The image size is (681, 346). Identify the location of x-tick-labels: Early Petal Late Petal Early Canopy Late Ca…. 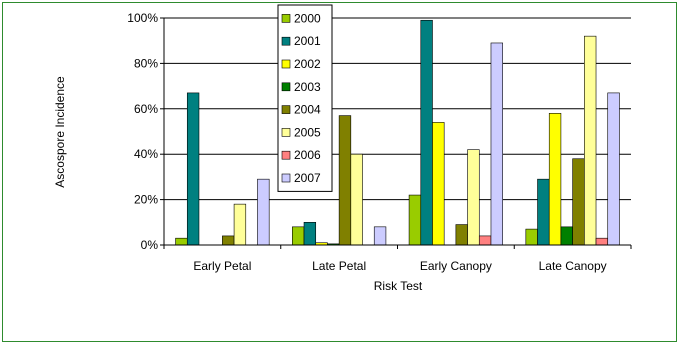
(399, 266).